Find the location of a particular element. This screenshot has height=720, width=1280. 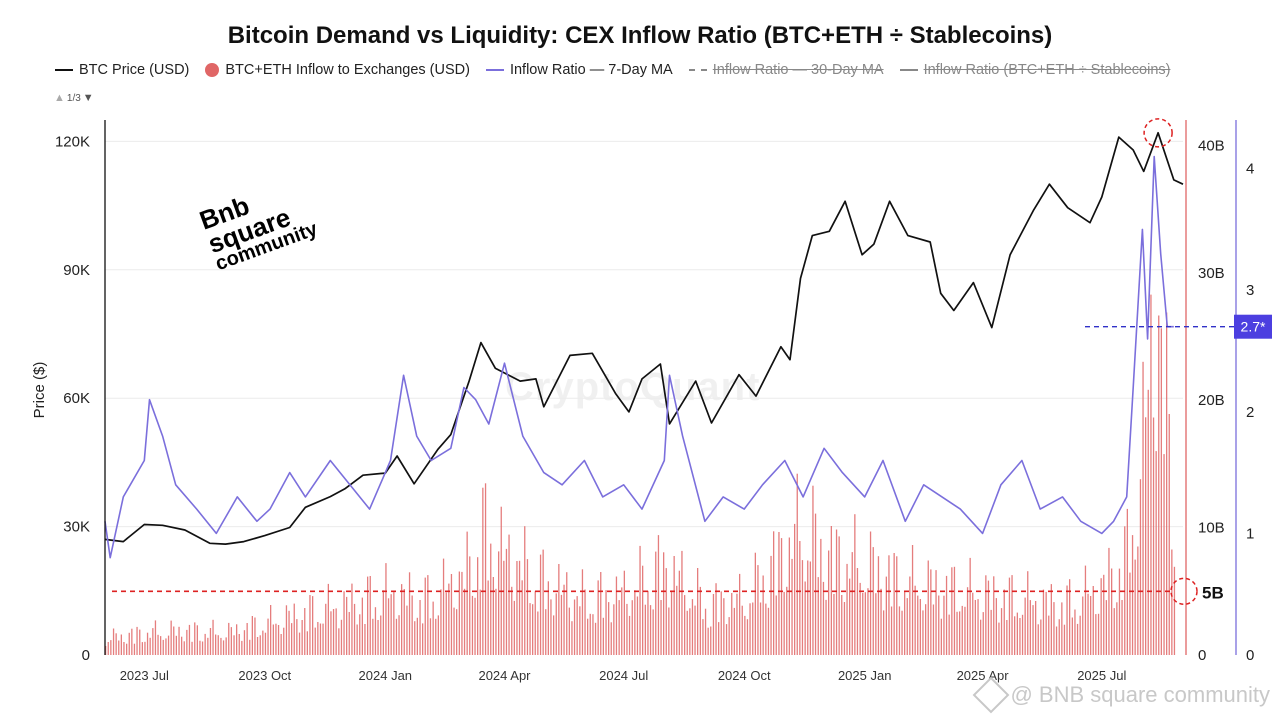

price-tick-label: 30K is located at coordinates (76, 527).